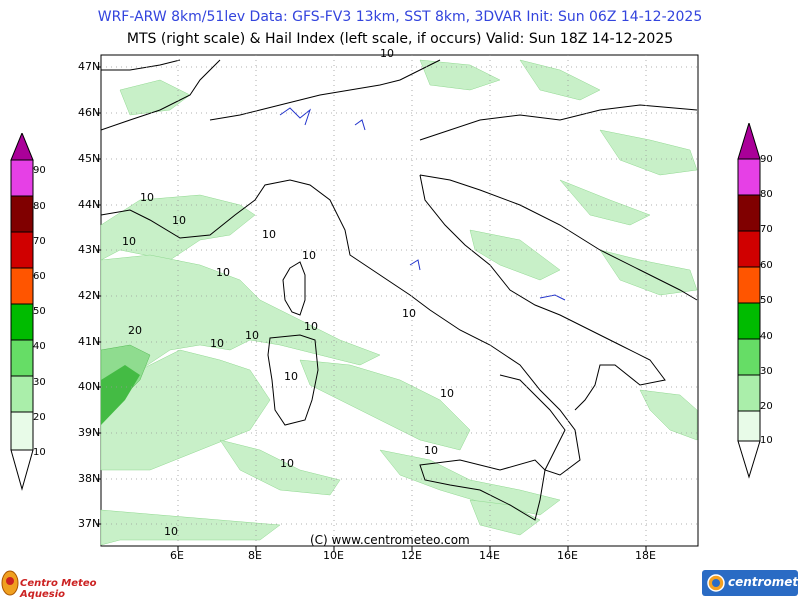  What do you see at coordinates (39, 276) in the screenshot?
I see `hail-scale-label: 60` at bounding box center [39, 276].